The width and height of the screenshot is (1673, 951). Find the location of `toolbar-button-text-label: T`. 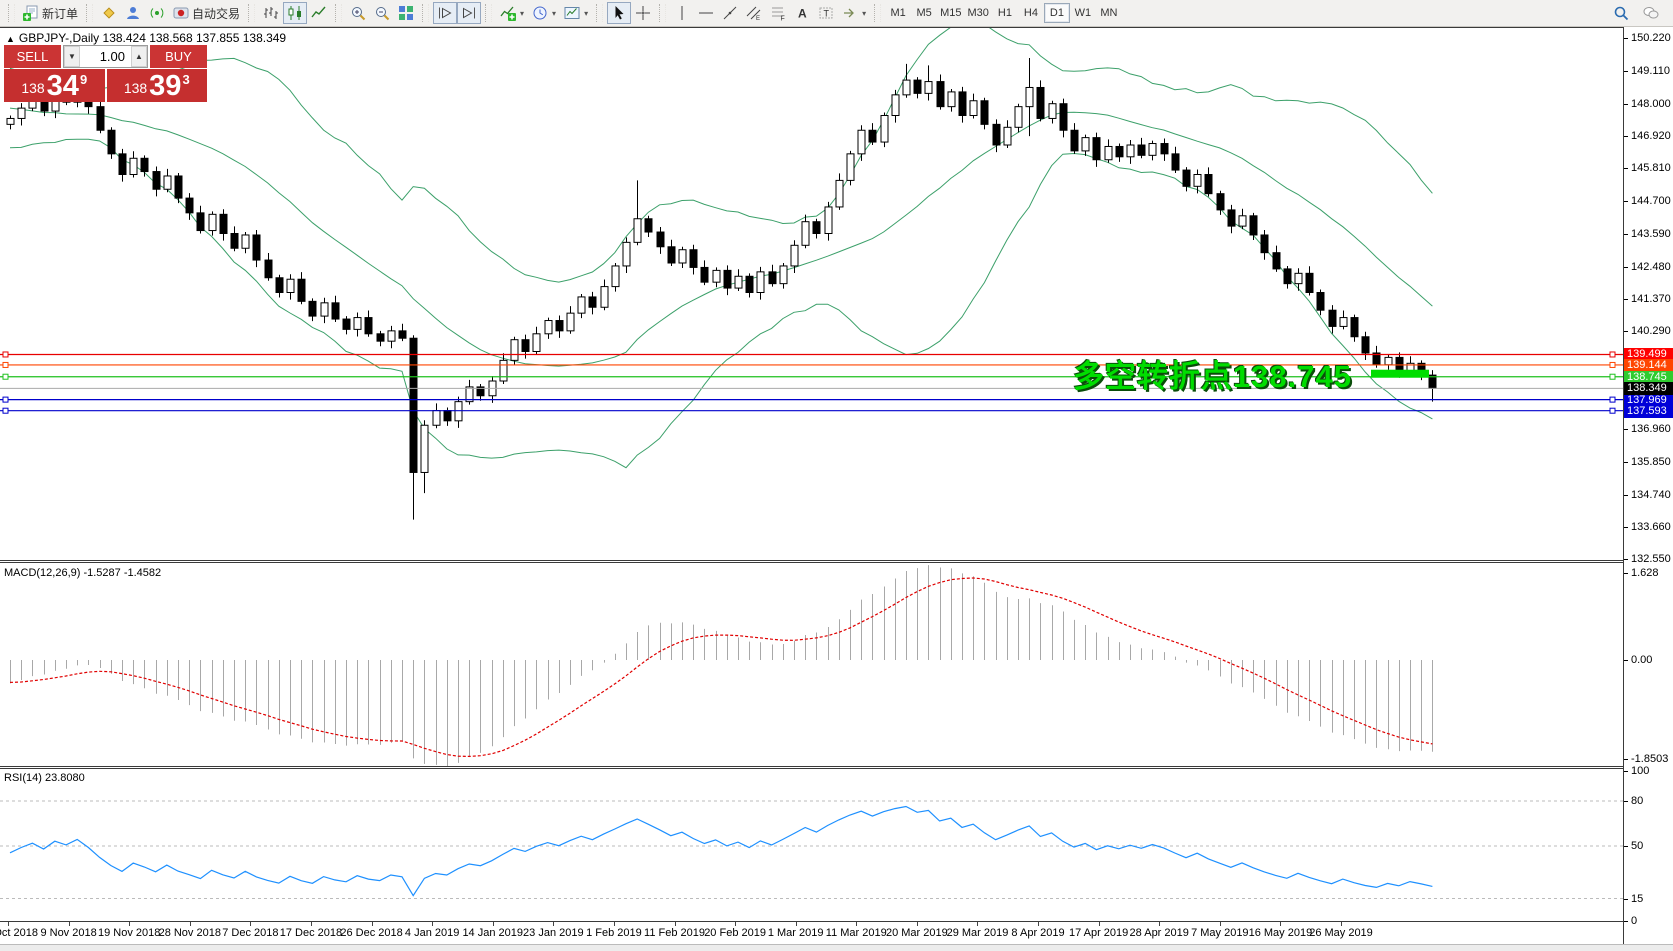

toolbar-button-text-label: T is located at coordinates (826, 13).